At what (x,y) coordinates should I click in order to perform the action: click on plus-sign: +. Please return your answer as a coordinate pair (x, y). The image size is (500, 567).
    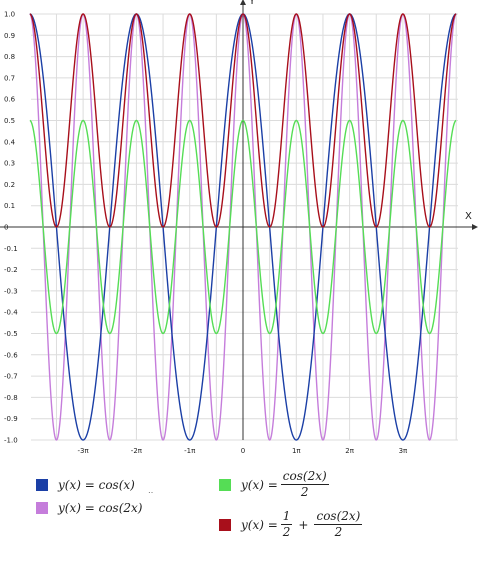
    Looking at the image, I should click on (303, 524).